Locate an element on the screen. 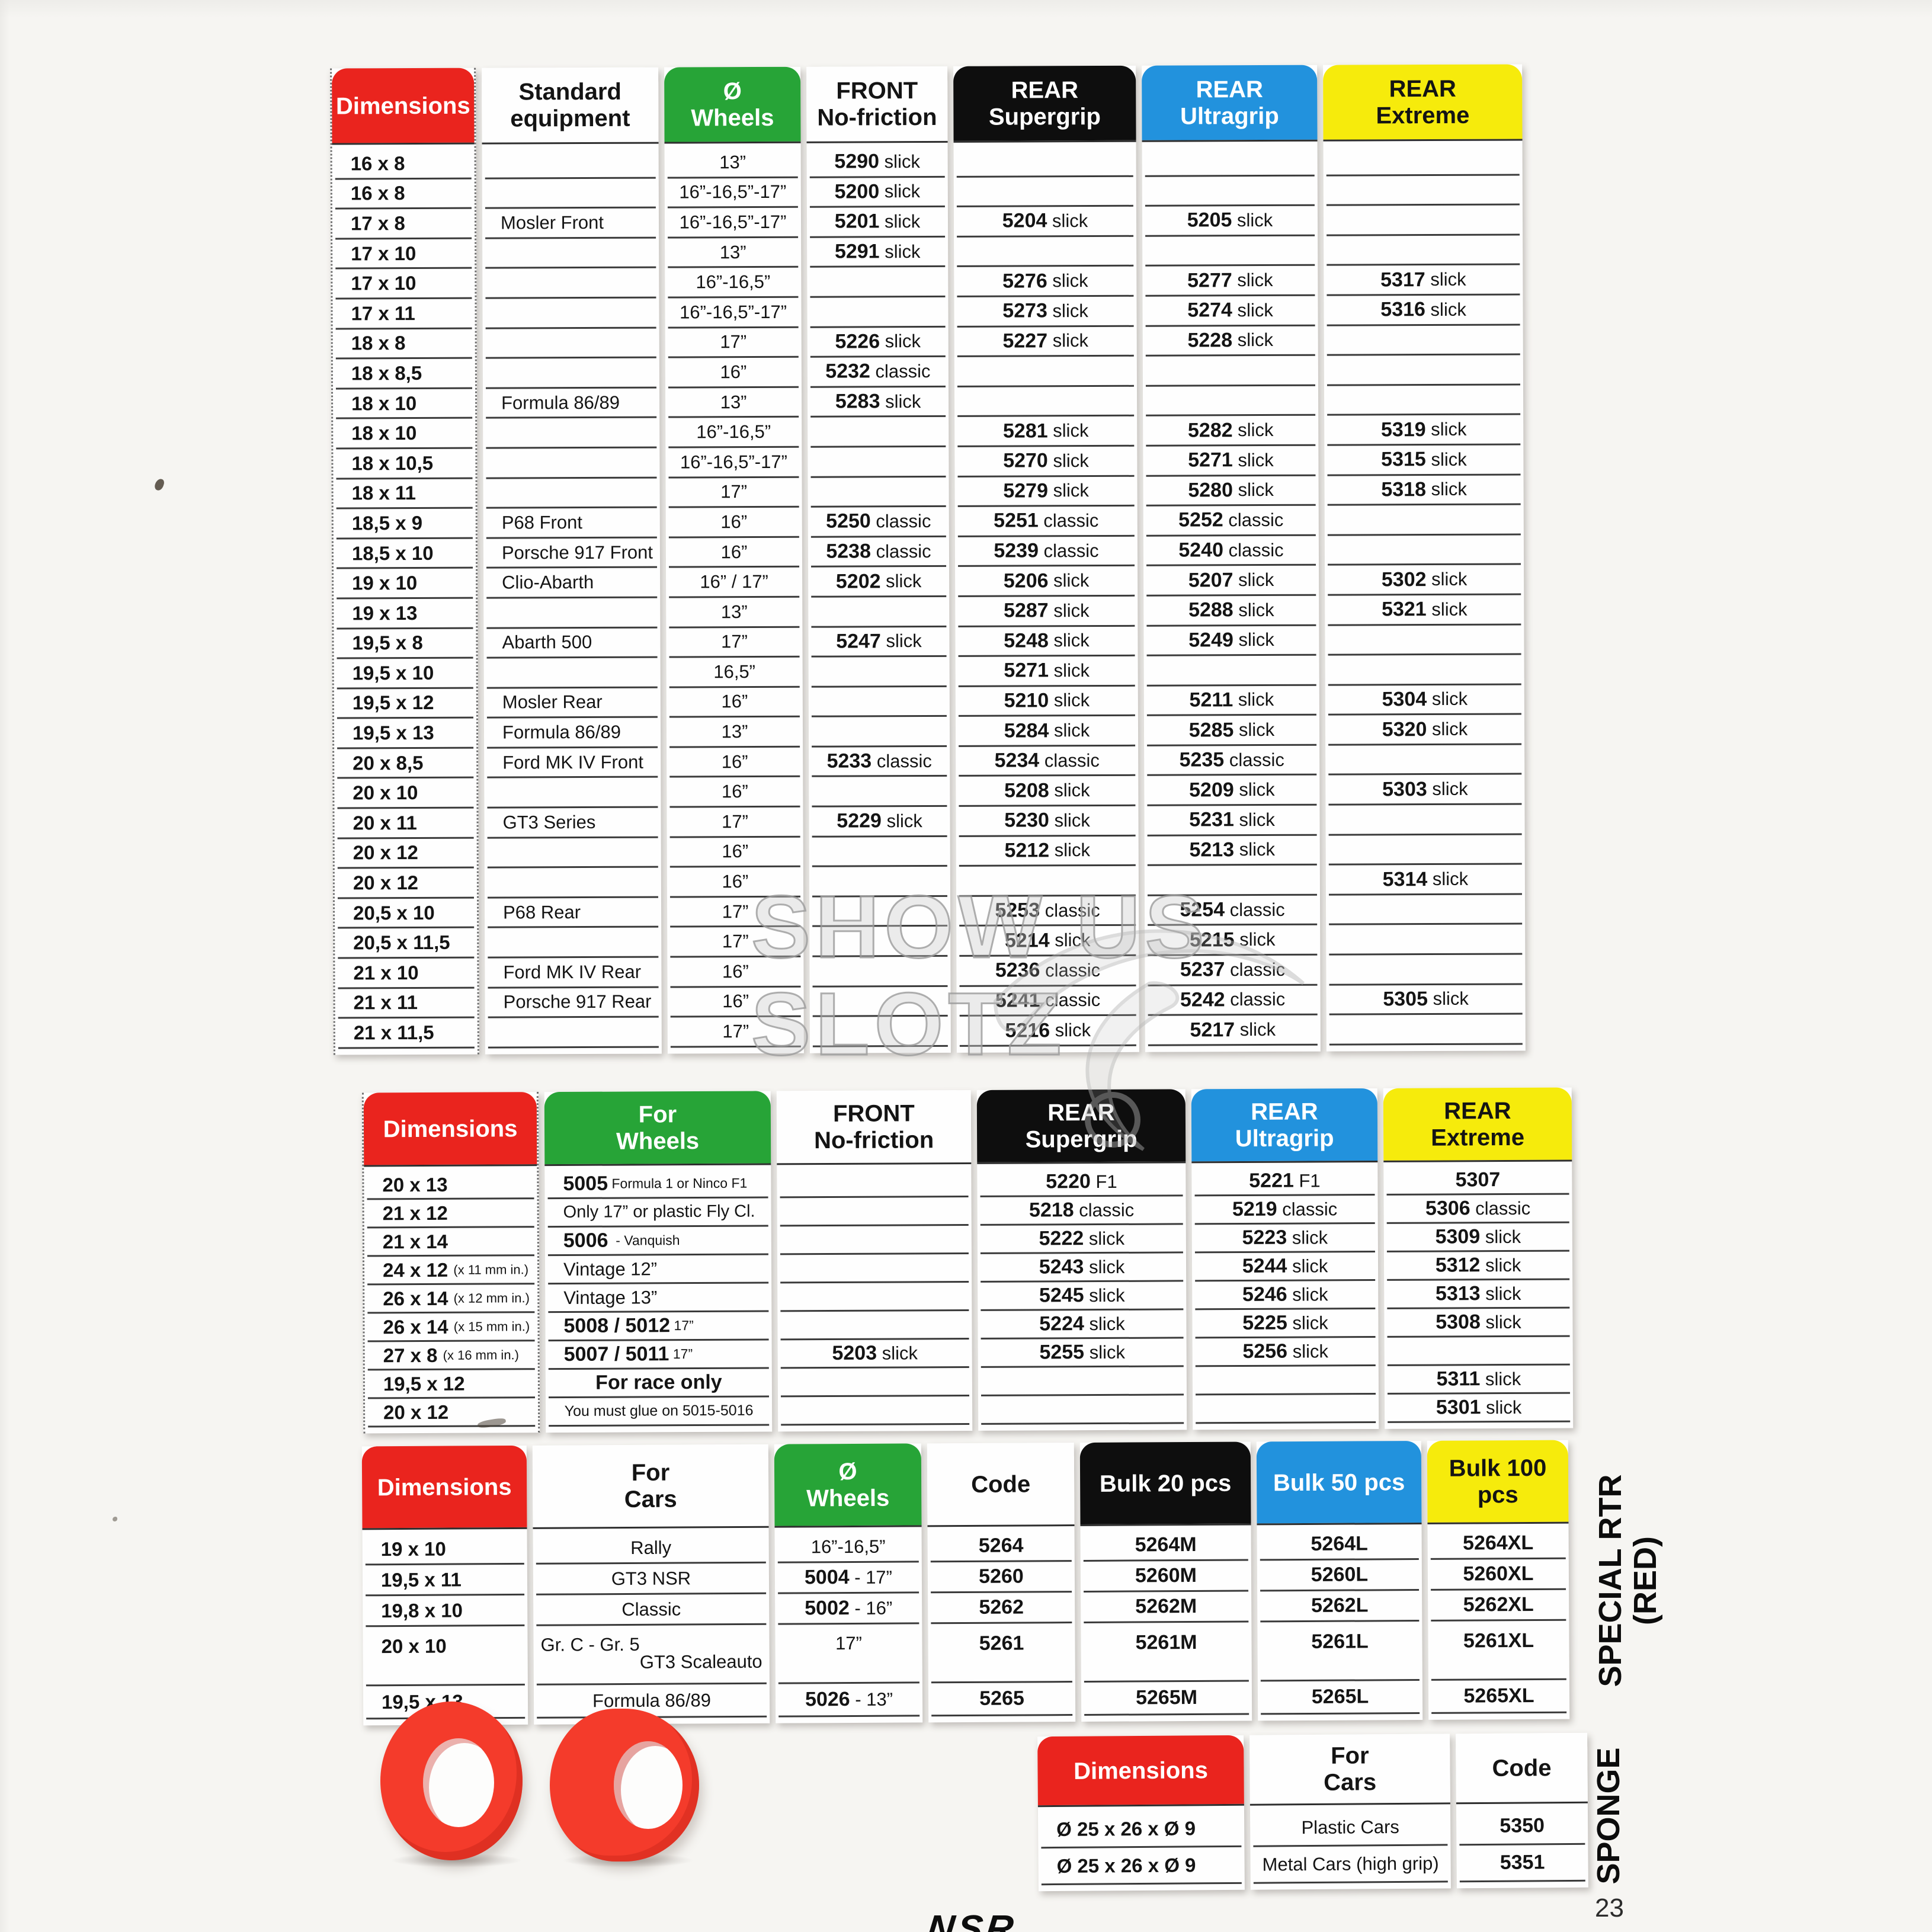 The image size is (1932, 1932). table-cell: 5229 slick is located at coordinates (879, 822).